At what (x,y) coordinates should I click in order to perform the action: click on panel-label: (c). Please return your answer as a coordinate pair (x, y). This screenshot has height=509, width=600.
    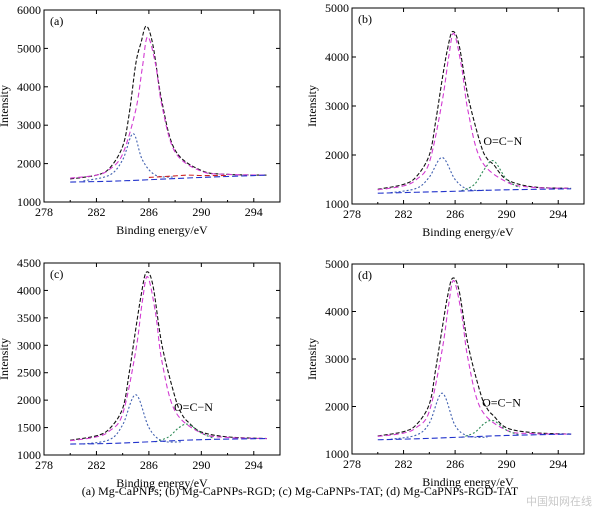
    Looking at the image, I should click on (56, 274).